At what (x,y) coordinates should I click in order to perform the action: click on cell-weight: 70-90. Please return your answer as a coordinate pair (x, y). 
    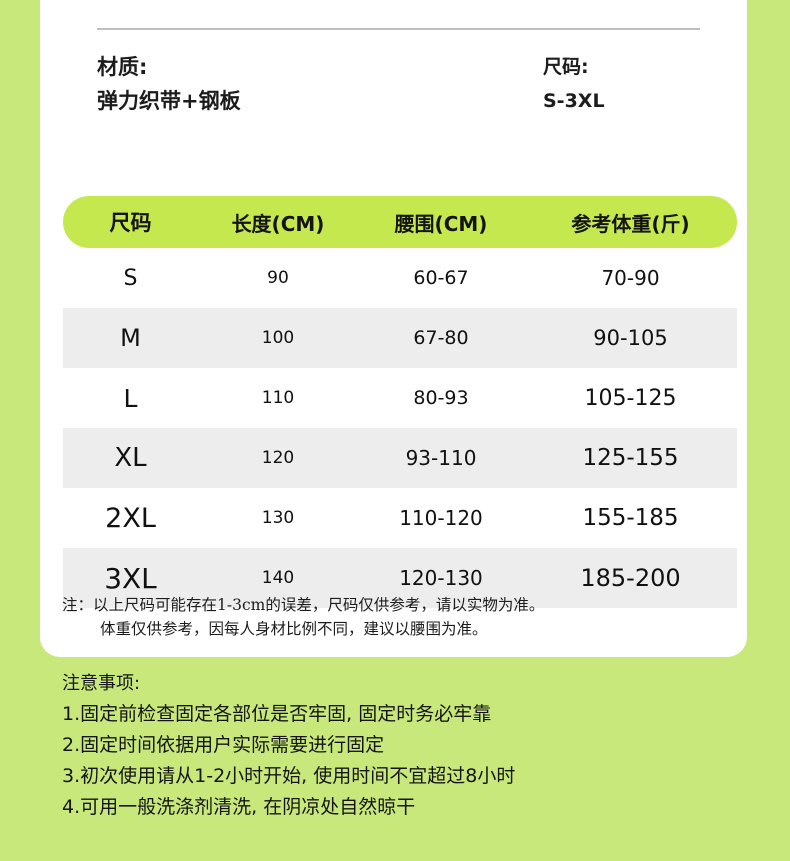
    Looking at the image, I should click on (630, 278).